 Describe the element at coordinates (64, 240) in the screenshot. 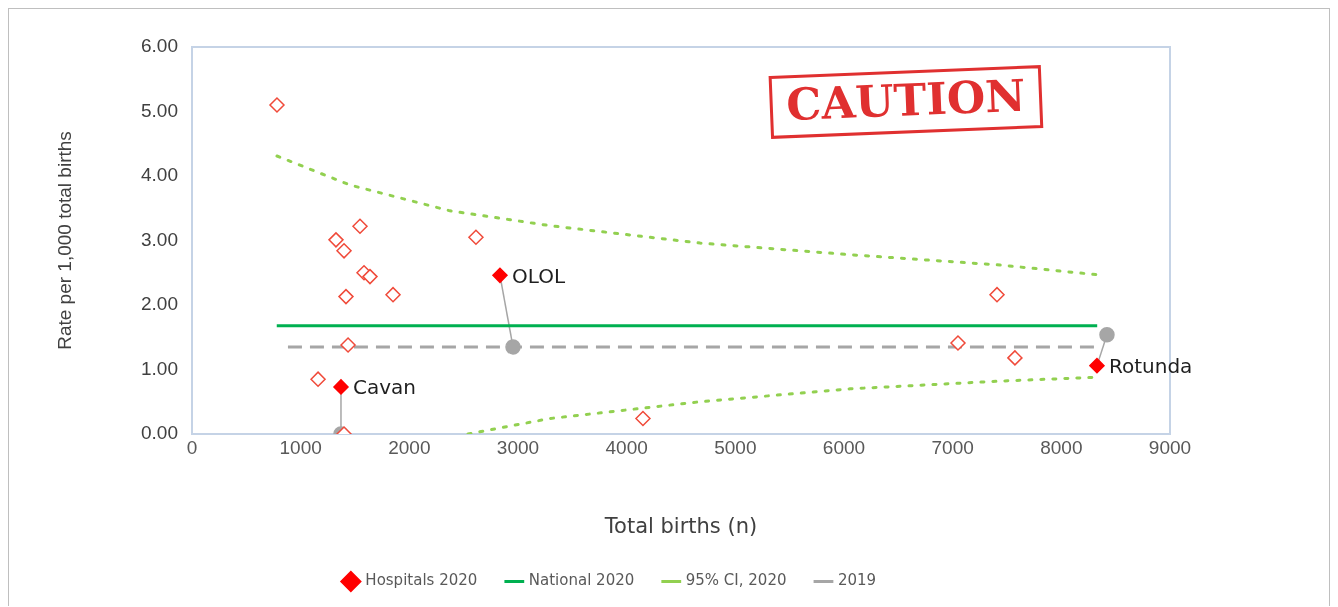

I see `y-axis-title: Rate per 1,000 total births` at that location.